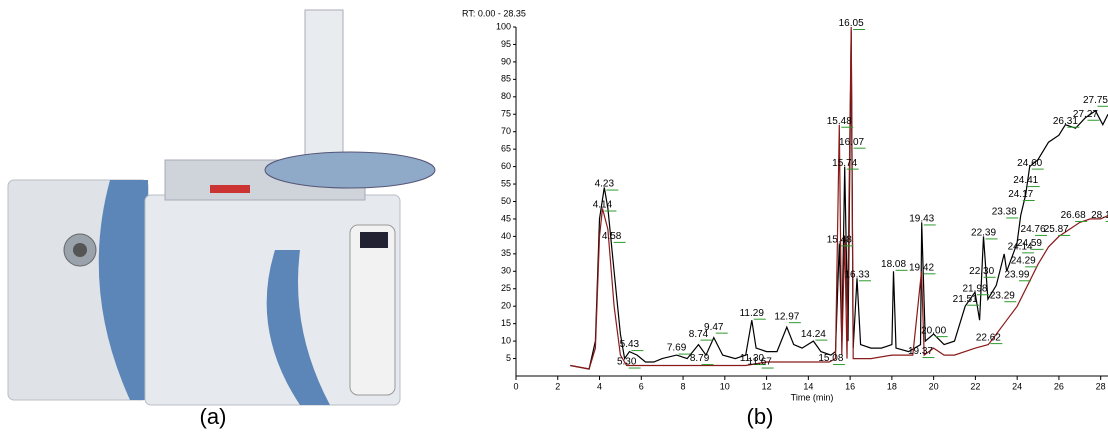  I want to click on y-tick-label: 70, so click(506, 131).